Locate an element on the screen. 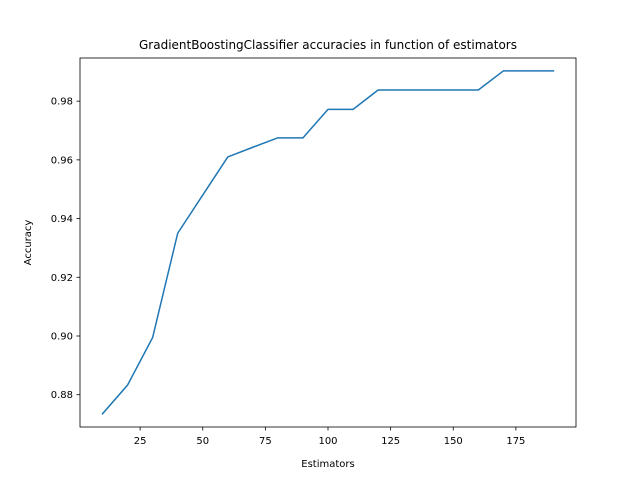  x-tick-label: 50 is located at coordinates (202, 441).